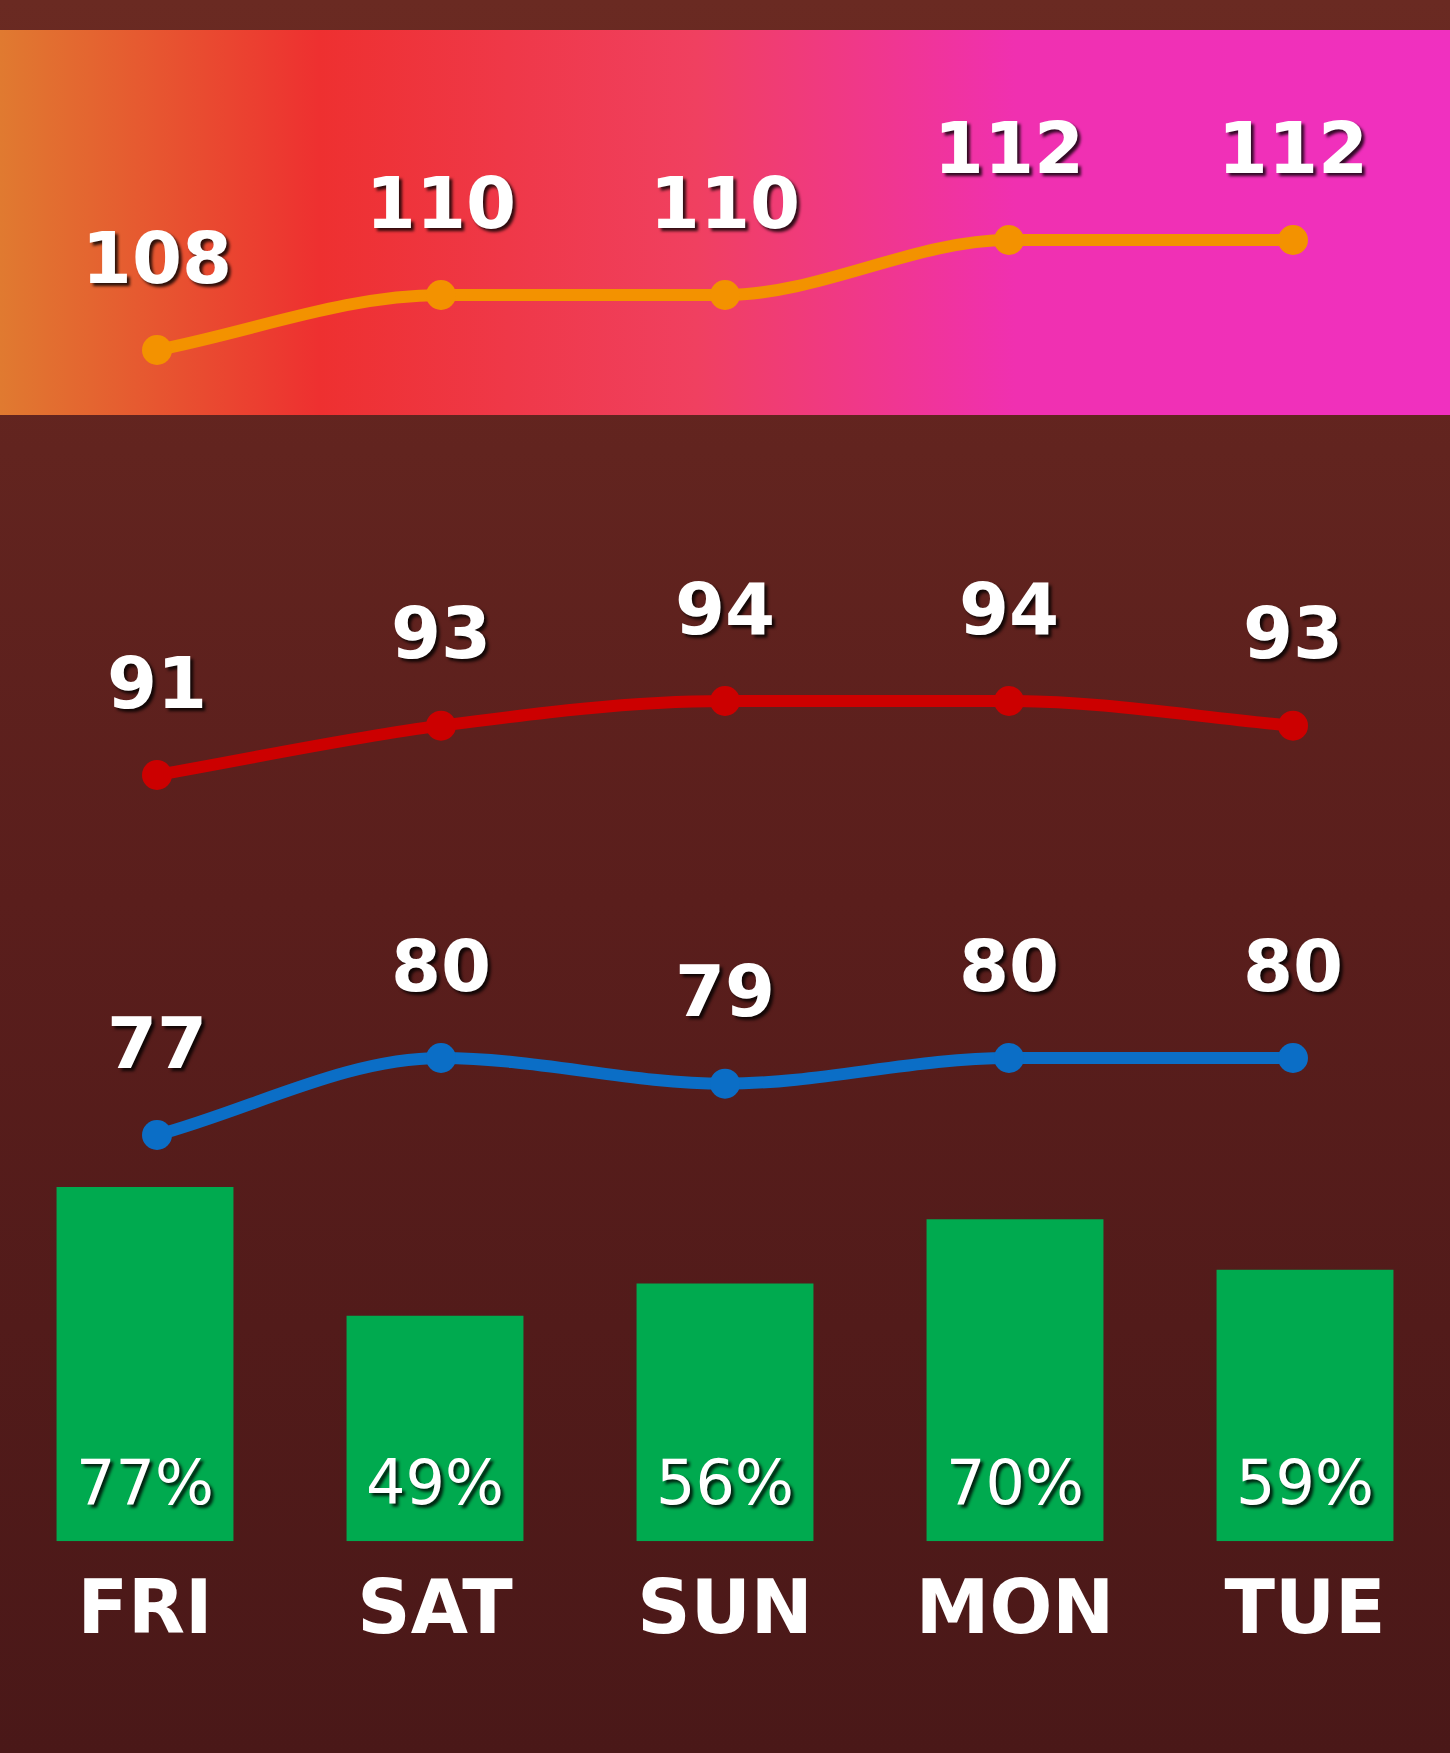  What do you see at coordinates (725, 991) in the screenshot?
I see `data-label: 79` at bounding box center [725, 991].